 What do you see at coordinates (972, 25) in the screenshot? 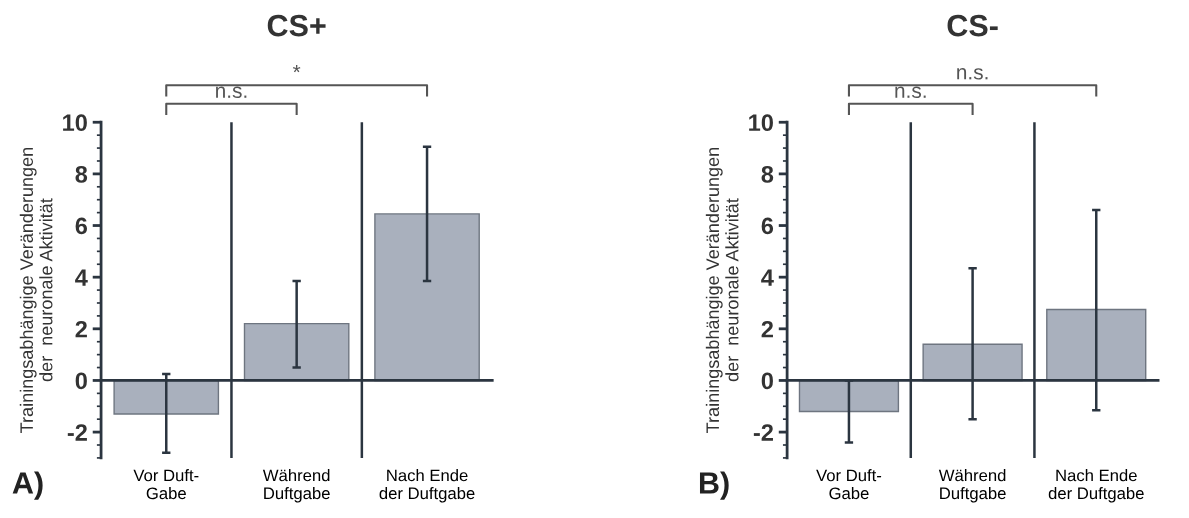
I see `chart-title: CS-` at bounding box center [972, 25].